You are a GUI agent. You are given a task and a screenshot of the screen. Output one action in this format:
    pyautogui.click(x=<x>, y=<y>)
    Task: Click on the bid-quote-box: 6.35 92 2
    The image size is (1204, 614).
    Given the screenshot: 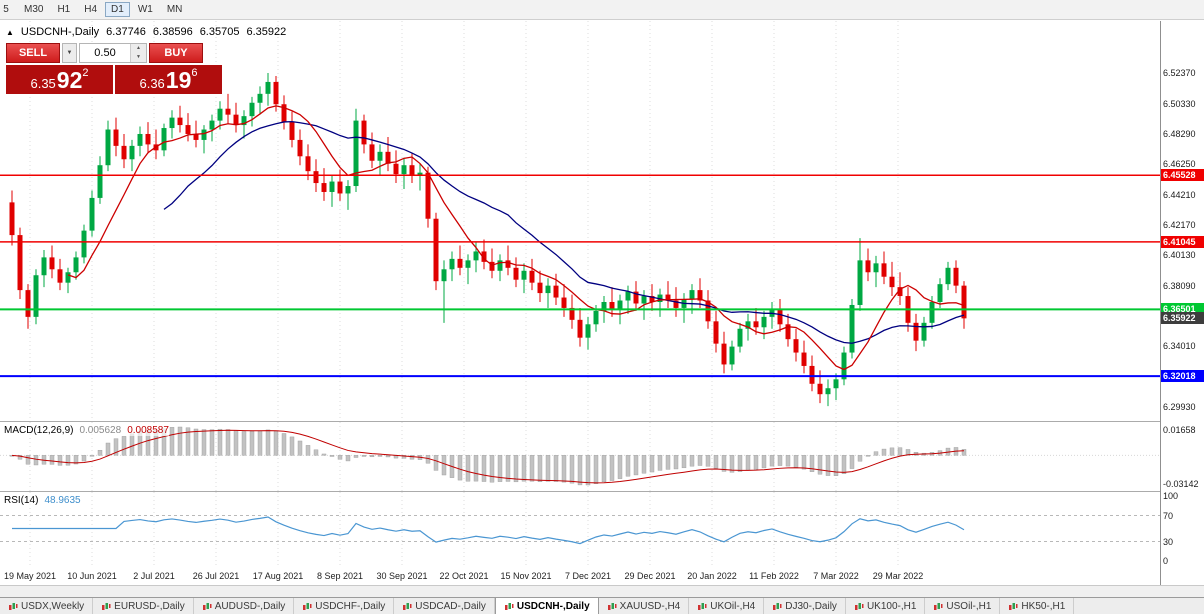 What is the action you would take?
    pyautogui.click(x=59, y=79)
    